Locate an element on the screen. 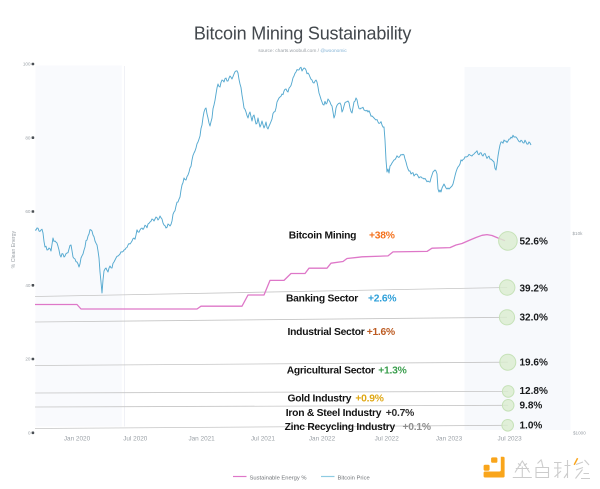 This screenshot has width=600, height=489. svg-text: Industrial Sector is located at coordinates (326, 332).